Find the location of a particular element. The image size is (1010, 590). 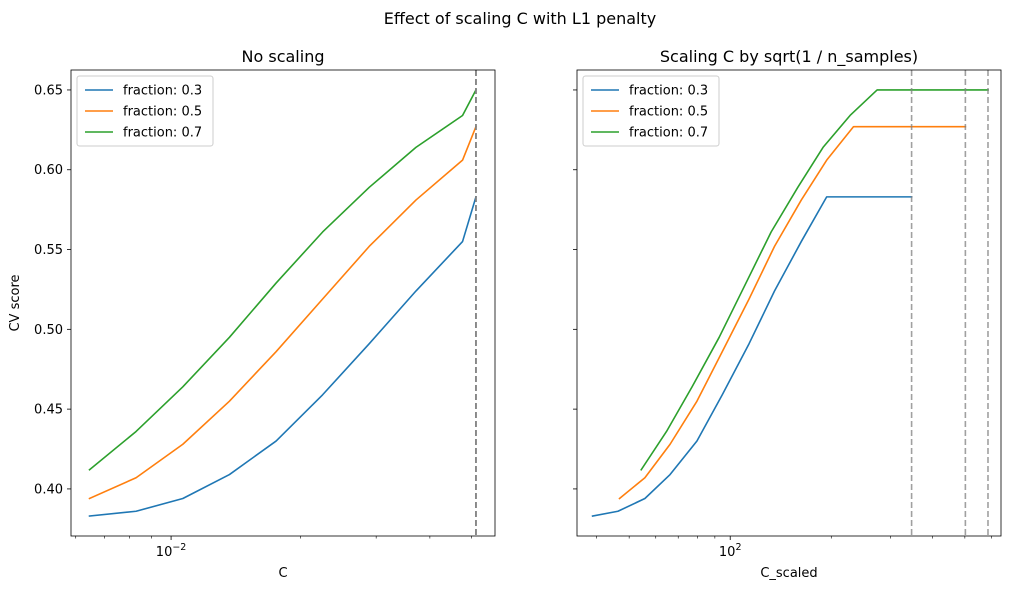

chart-title: No scaling is located at coordinates (283, 56).